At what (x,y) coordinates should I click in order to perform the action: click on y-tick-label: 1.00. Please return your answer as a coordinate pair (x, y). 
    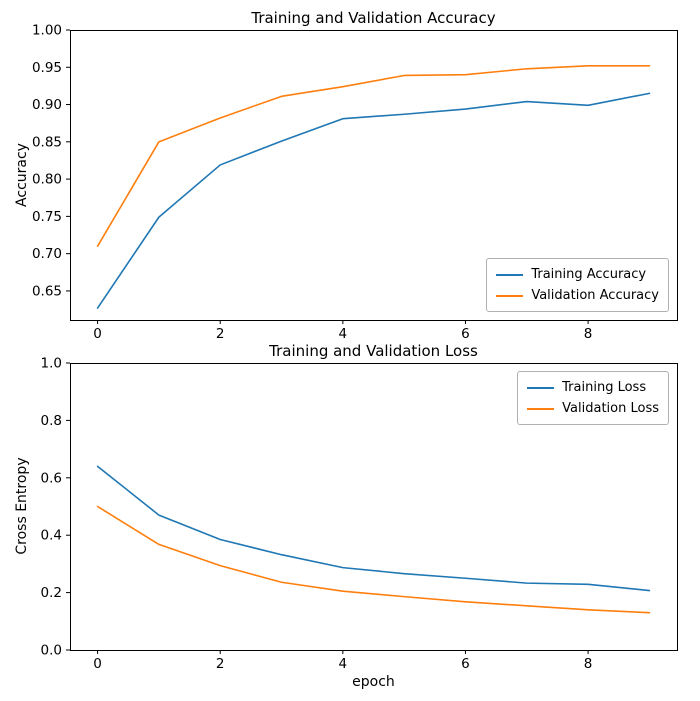
    Looking at the image, I should click on (47, 31).